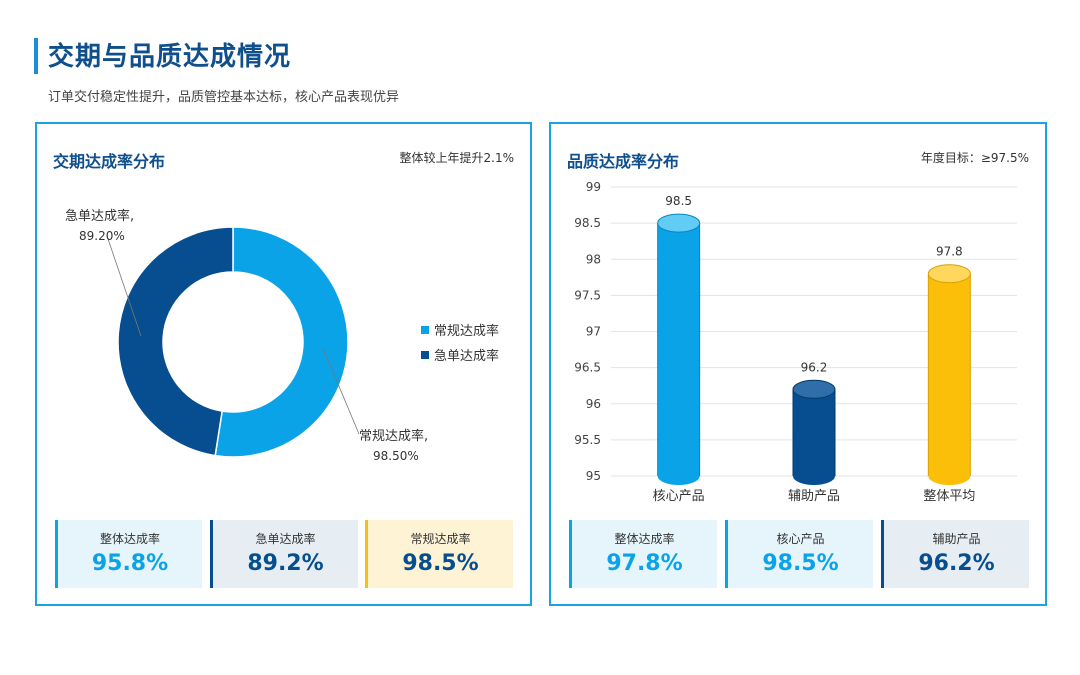 The width and height of the screenshot is (1080, 675). I want to click on title-accent-bar, so click(36, 56).